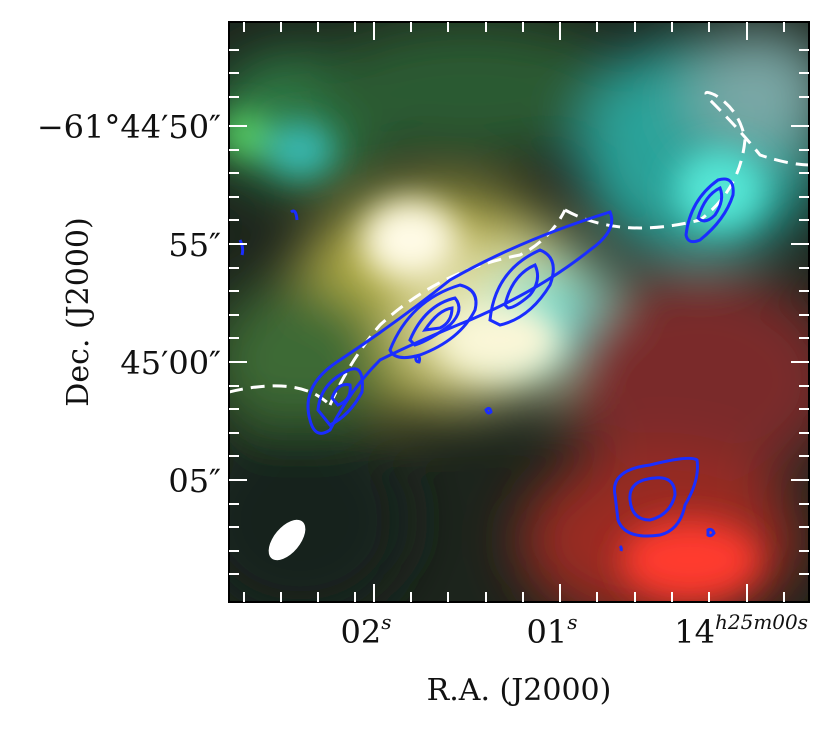 The image size is (832, 731). I want to click on y-axis-title: Dec. (J2000), so click(78, 311).